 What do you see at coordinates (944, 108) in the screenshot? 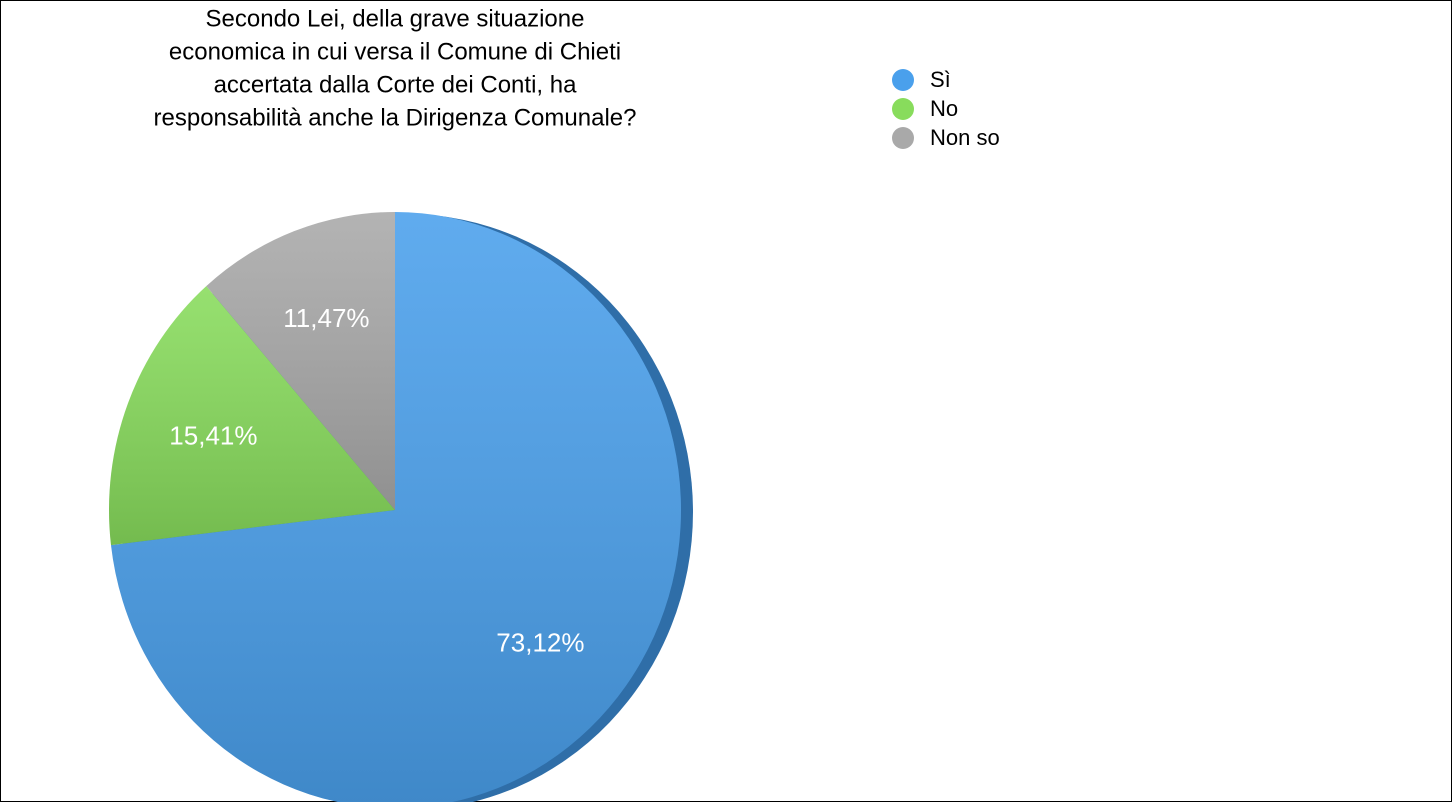
I see `legend-label: No` at bounding box center [944, 108].